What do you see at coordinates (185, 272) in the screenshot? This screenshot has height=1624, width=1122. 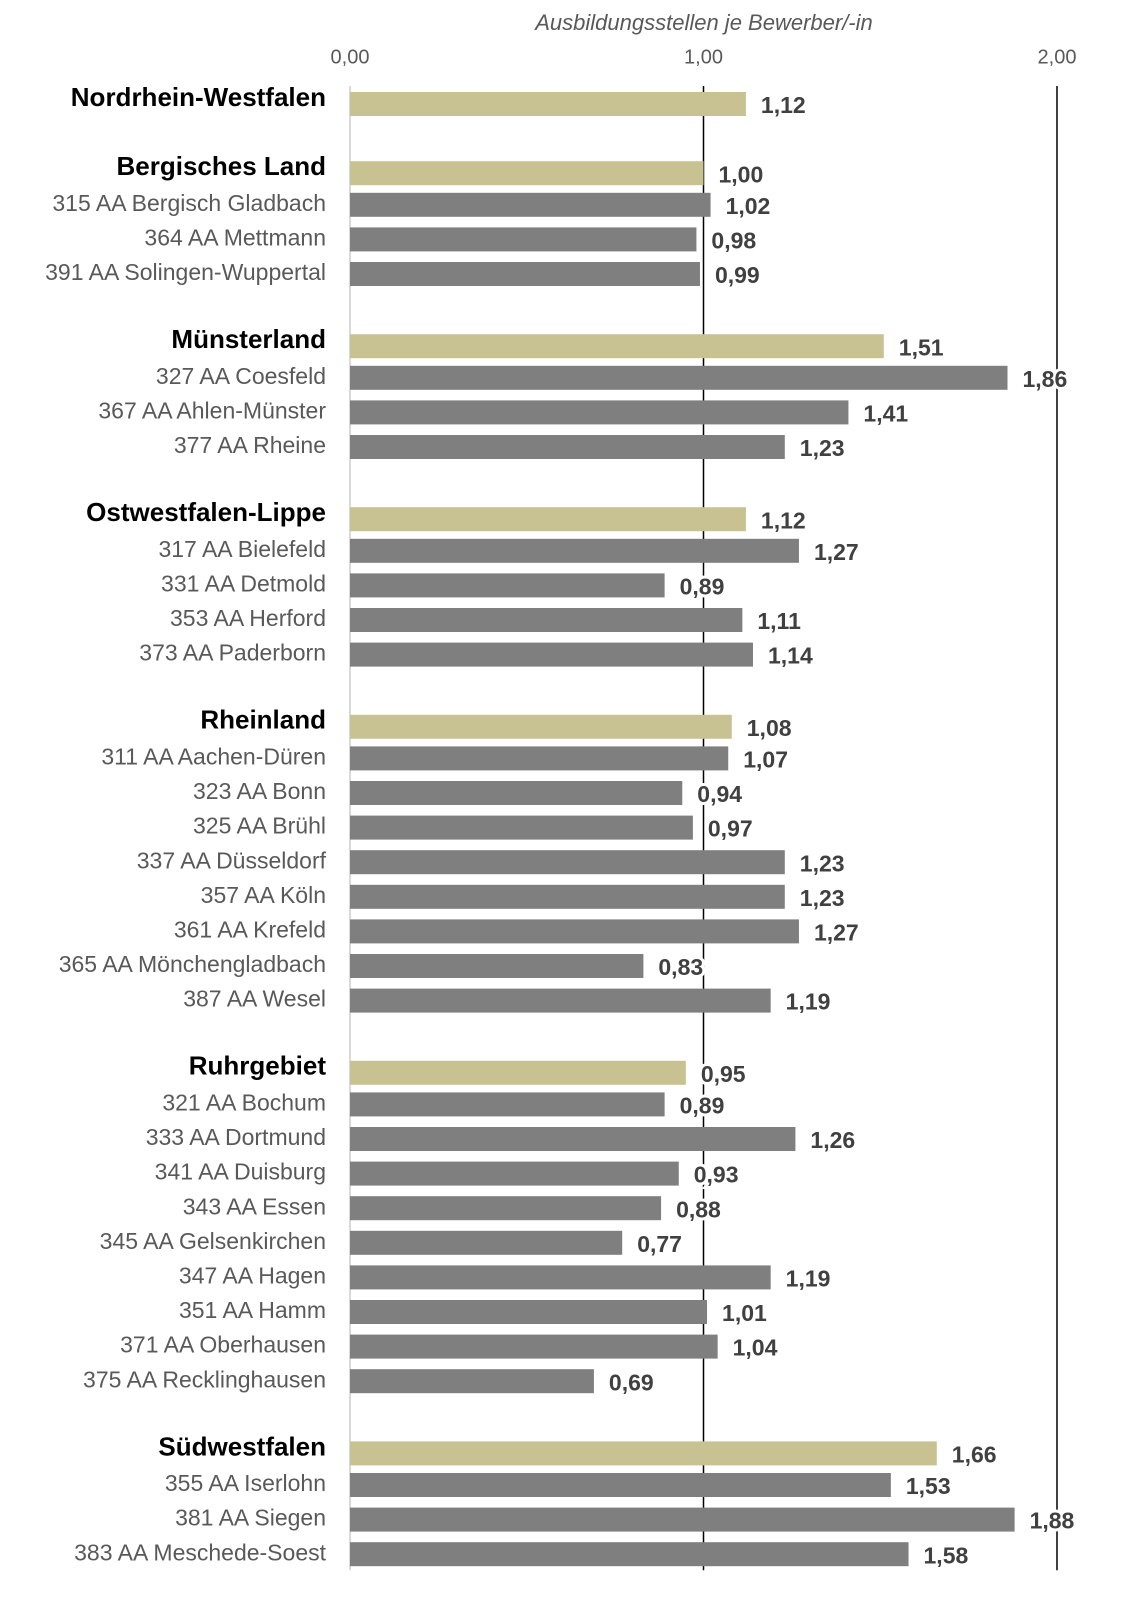 I see `district-label: 391 AA Solingen-Wuppertal` at bounding box center [185, 272].